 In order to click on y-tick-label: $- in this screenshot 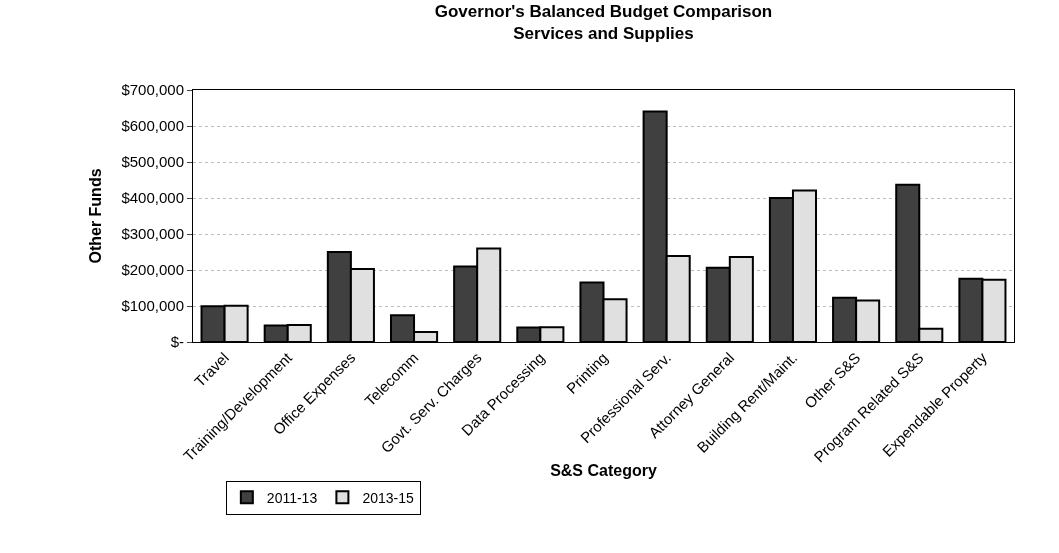, I will do `click(177, 342)`.